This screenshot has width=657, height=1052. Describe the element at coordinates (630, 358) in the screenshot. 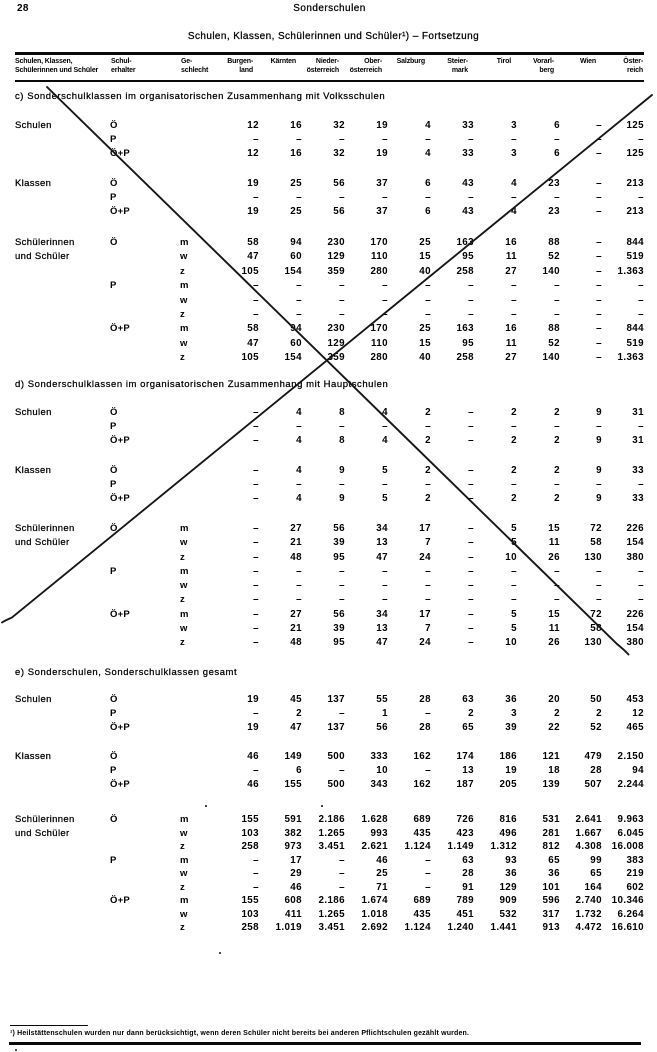

I see `cell-oesterreich: 1.363` at that location.